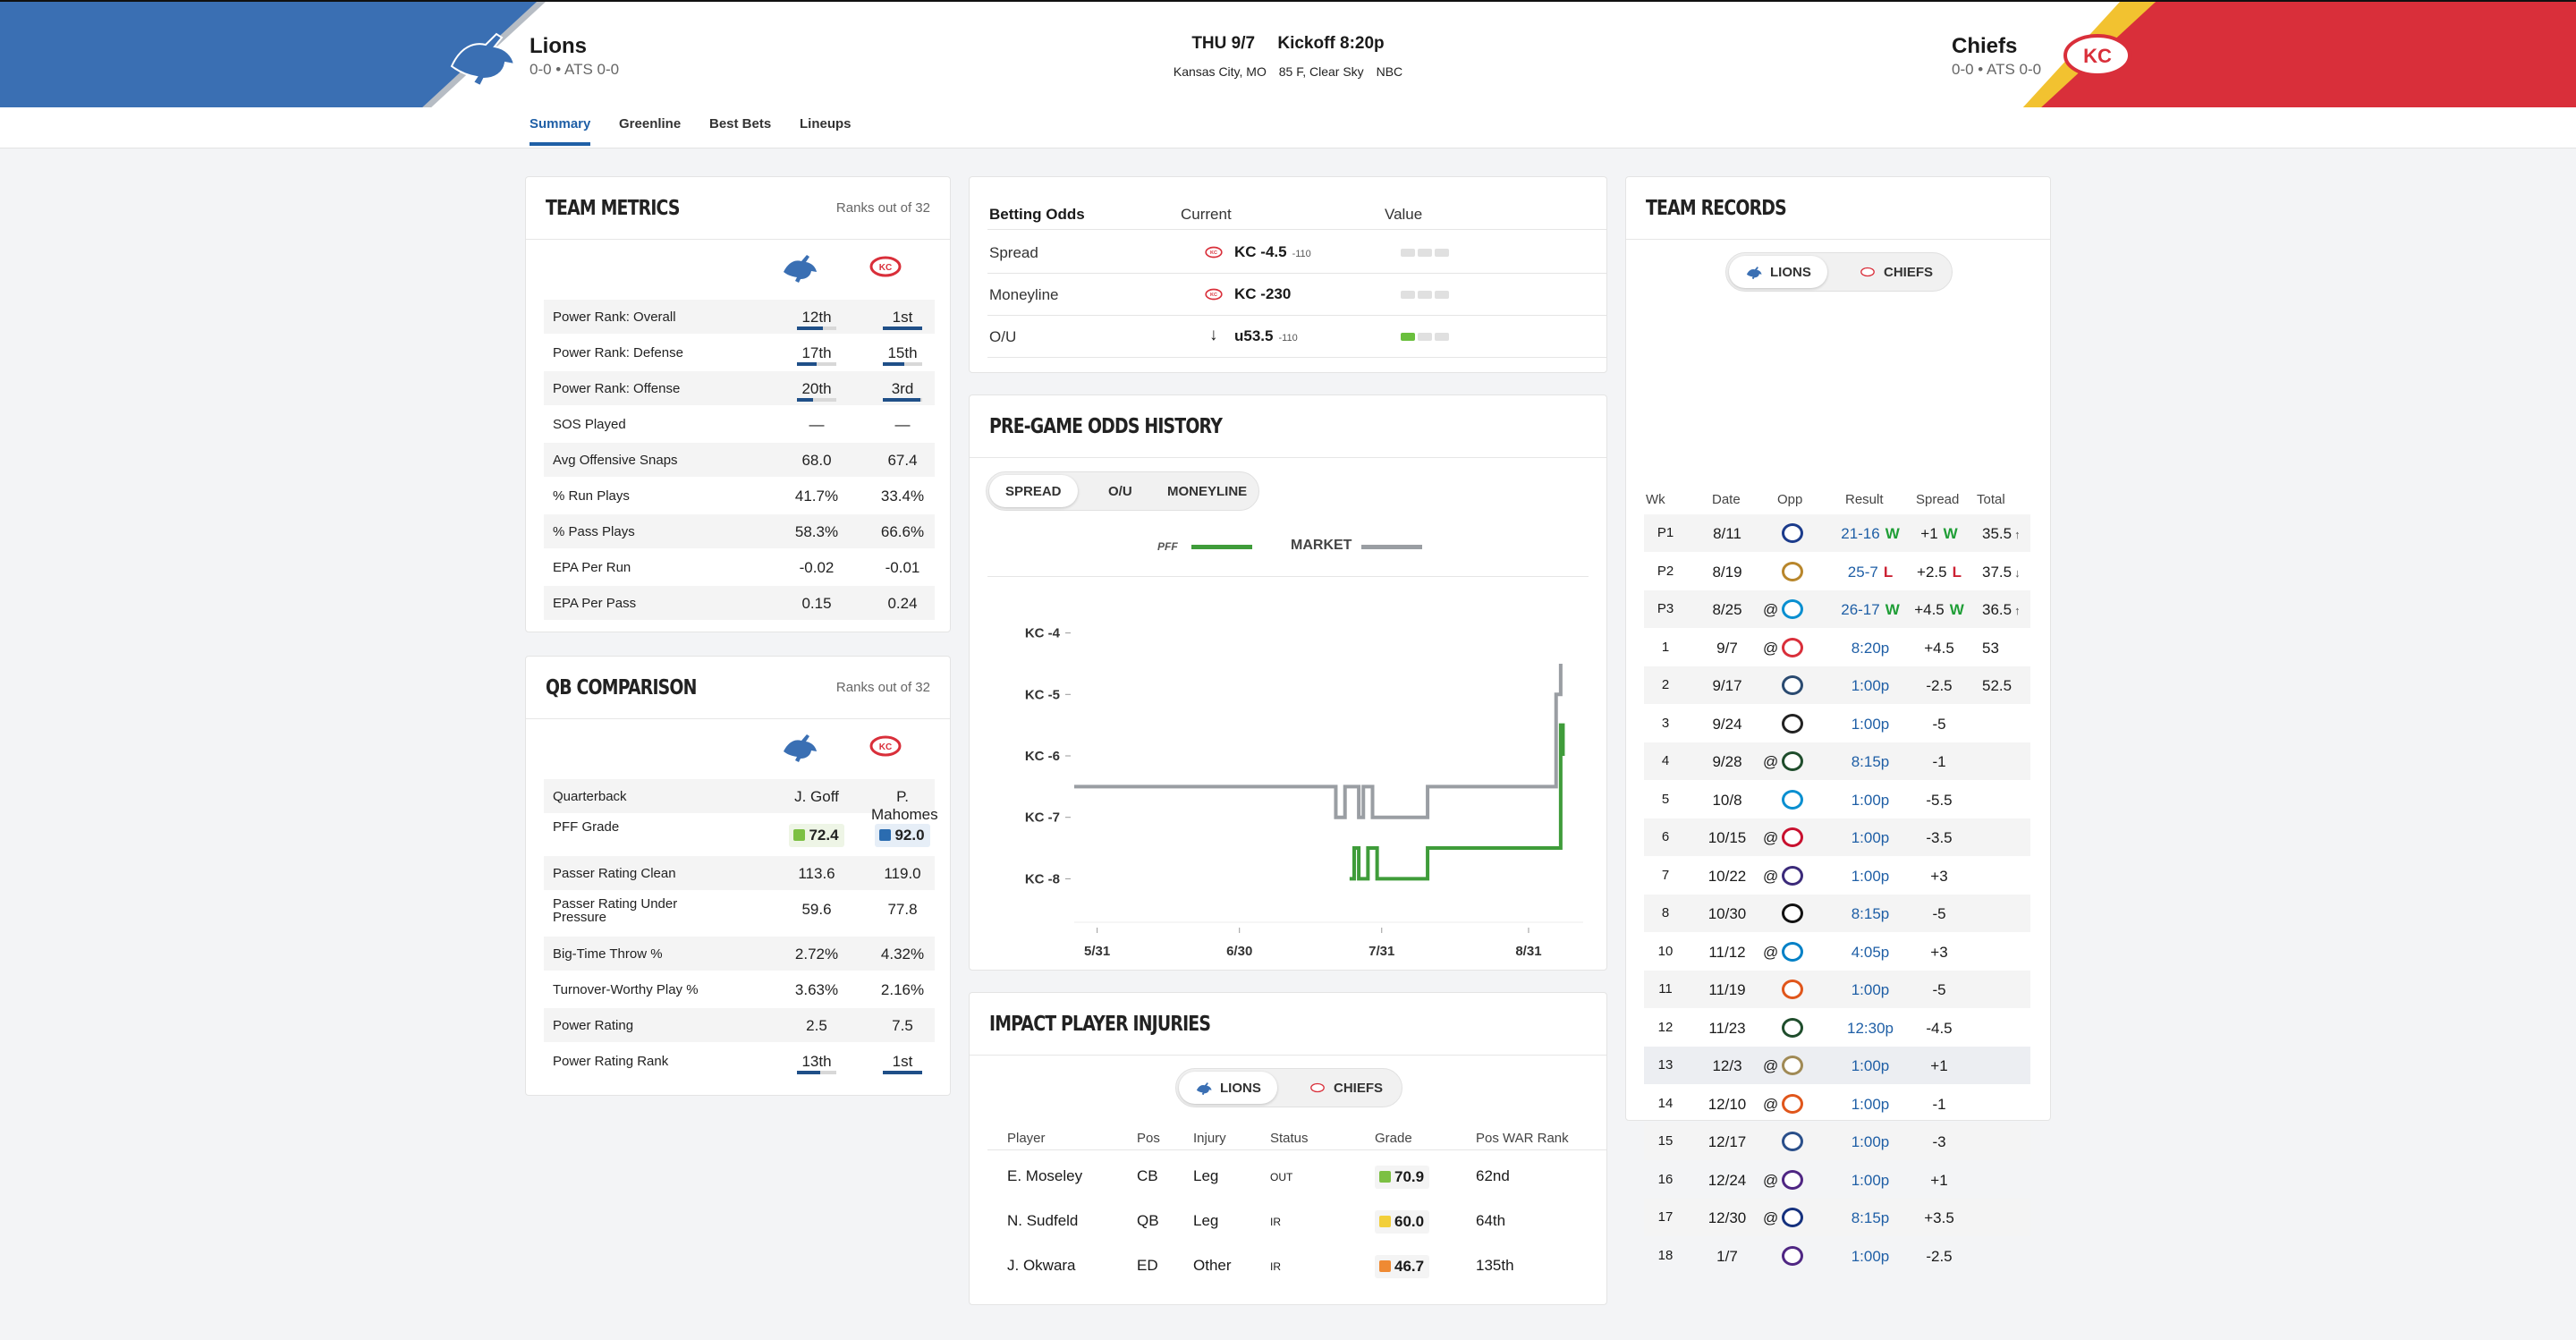 The height and width of the screenshot is (1340, 2576). Describe the element at coordinates (1792, 1141) in the screenshot. I see `broncos-logo-icon` at that location.